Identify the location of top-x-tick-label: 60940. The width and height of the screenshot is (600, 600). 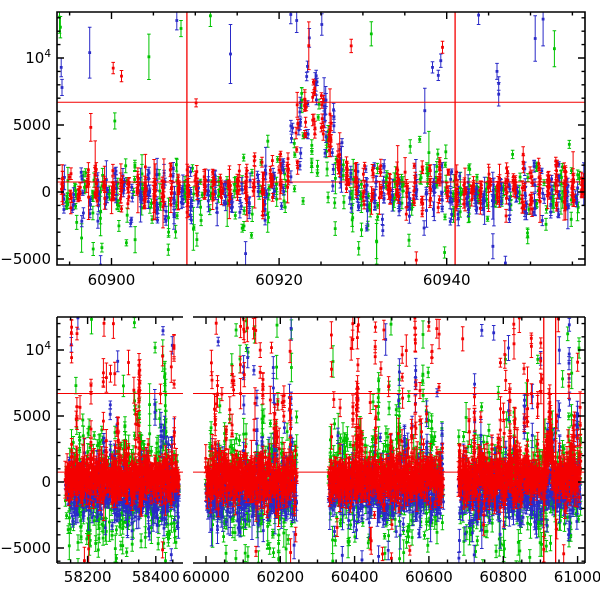
(447, 280).